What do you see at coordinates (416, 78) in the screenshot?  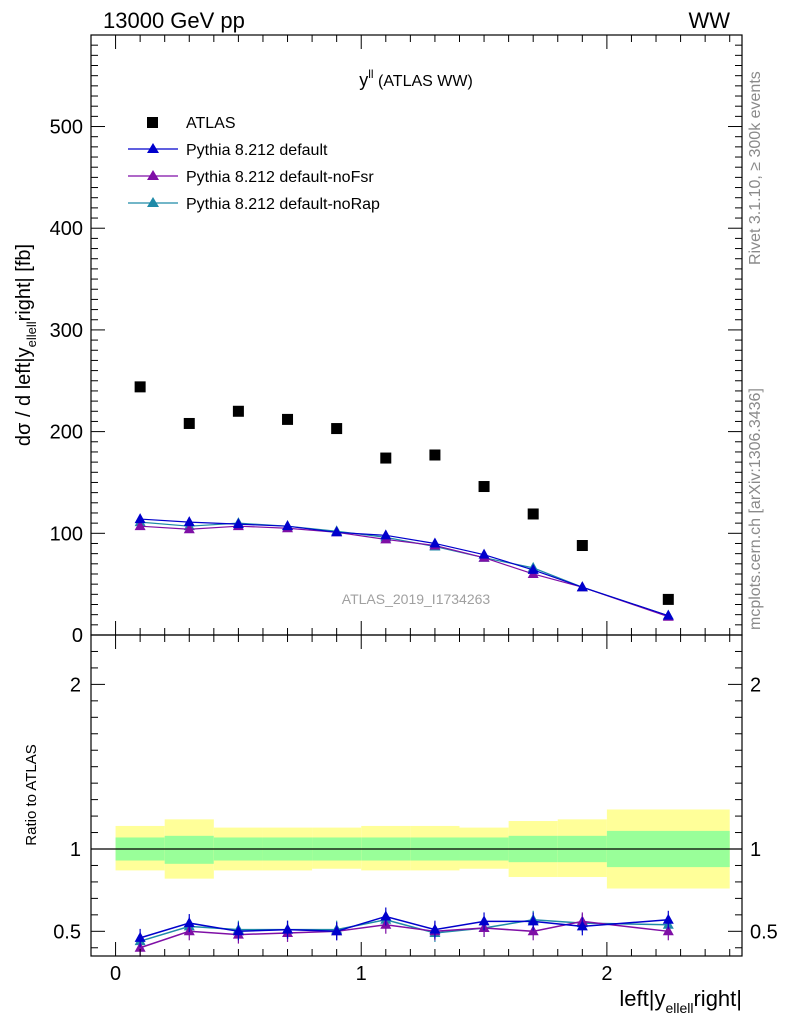 I see `plot-title: yll (ATLAS WW)` at bounding box center [416, 78].